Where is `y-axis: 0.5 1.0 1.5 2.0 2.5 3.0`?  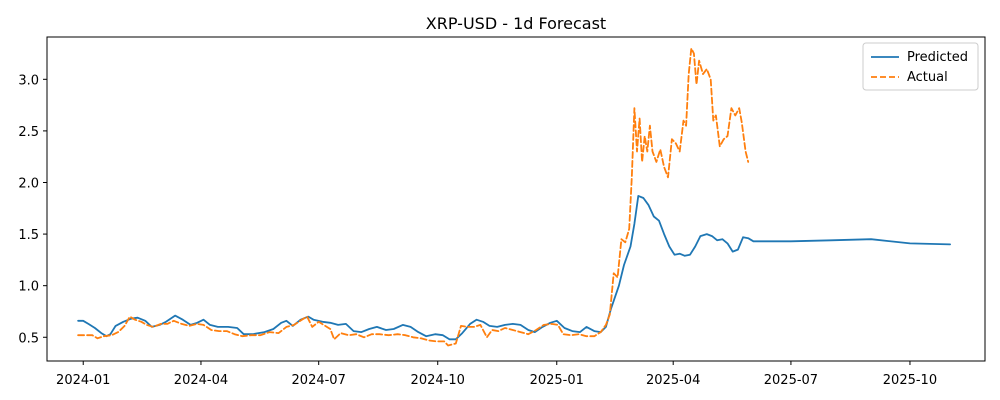
y-axis: 0.5 1.0 1.5 2.0 2.5 3.0 is located at coordinates (32, 209).